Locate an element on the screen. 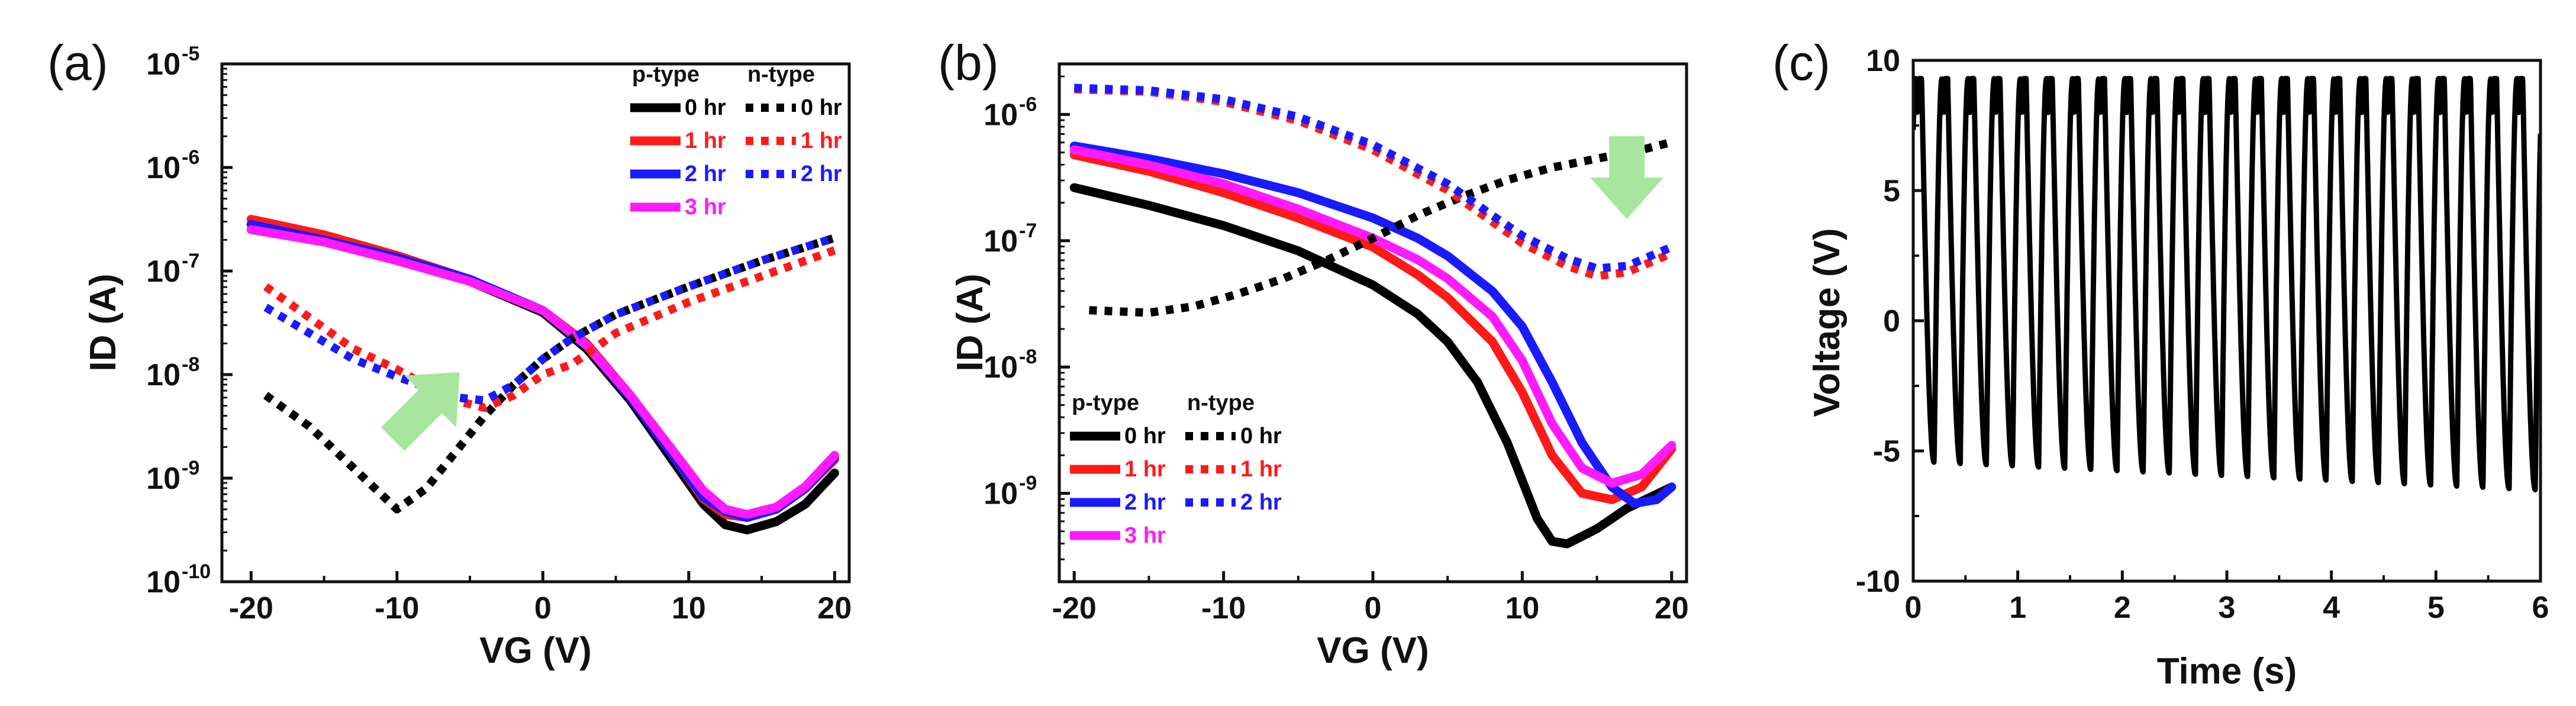  panel-c-label: (c) is located at coordinates (1801, 63).